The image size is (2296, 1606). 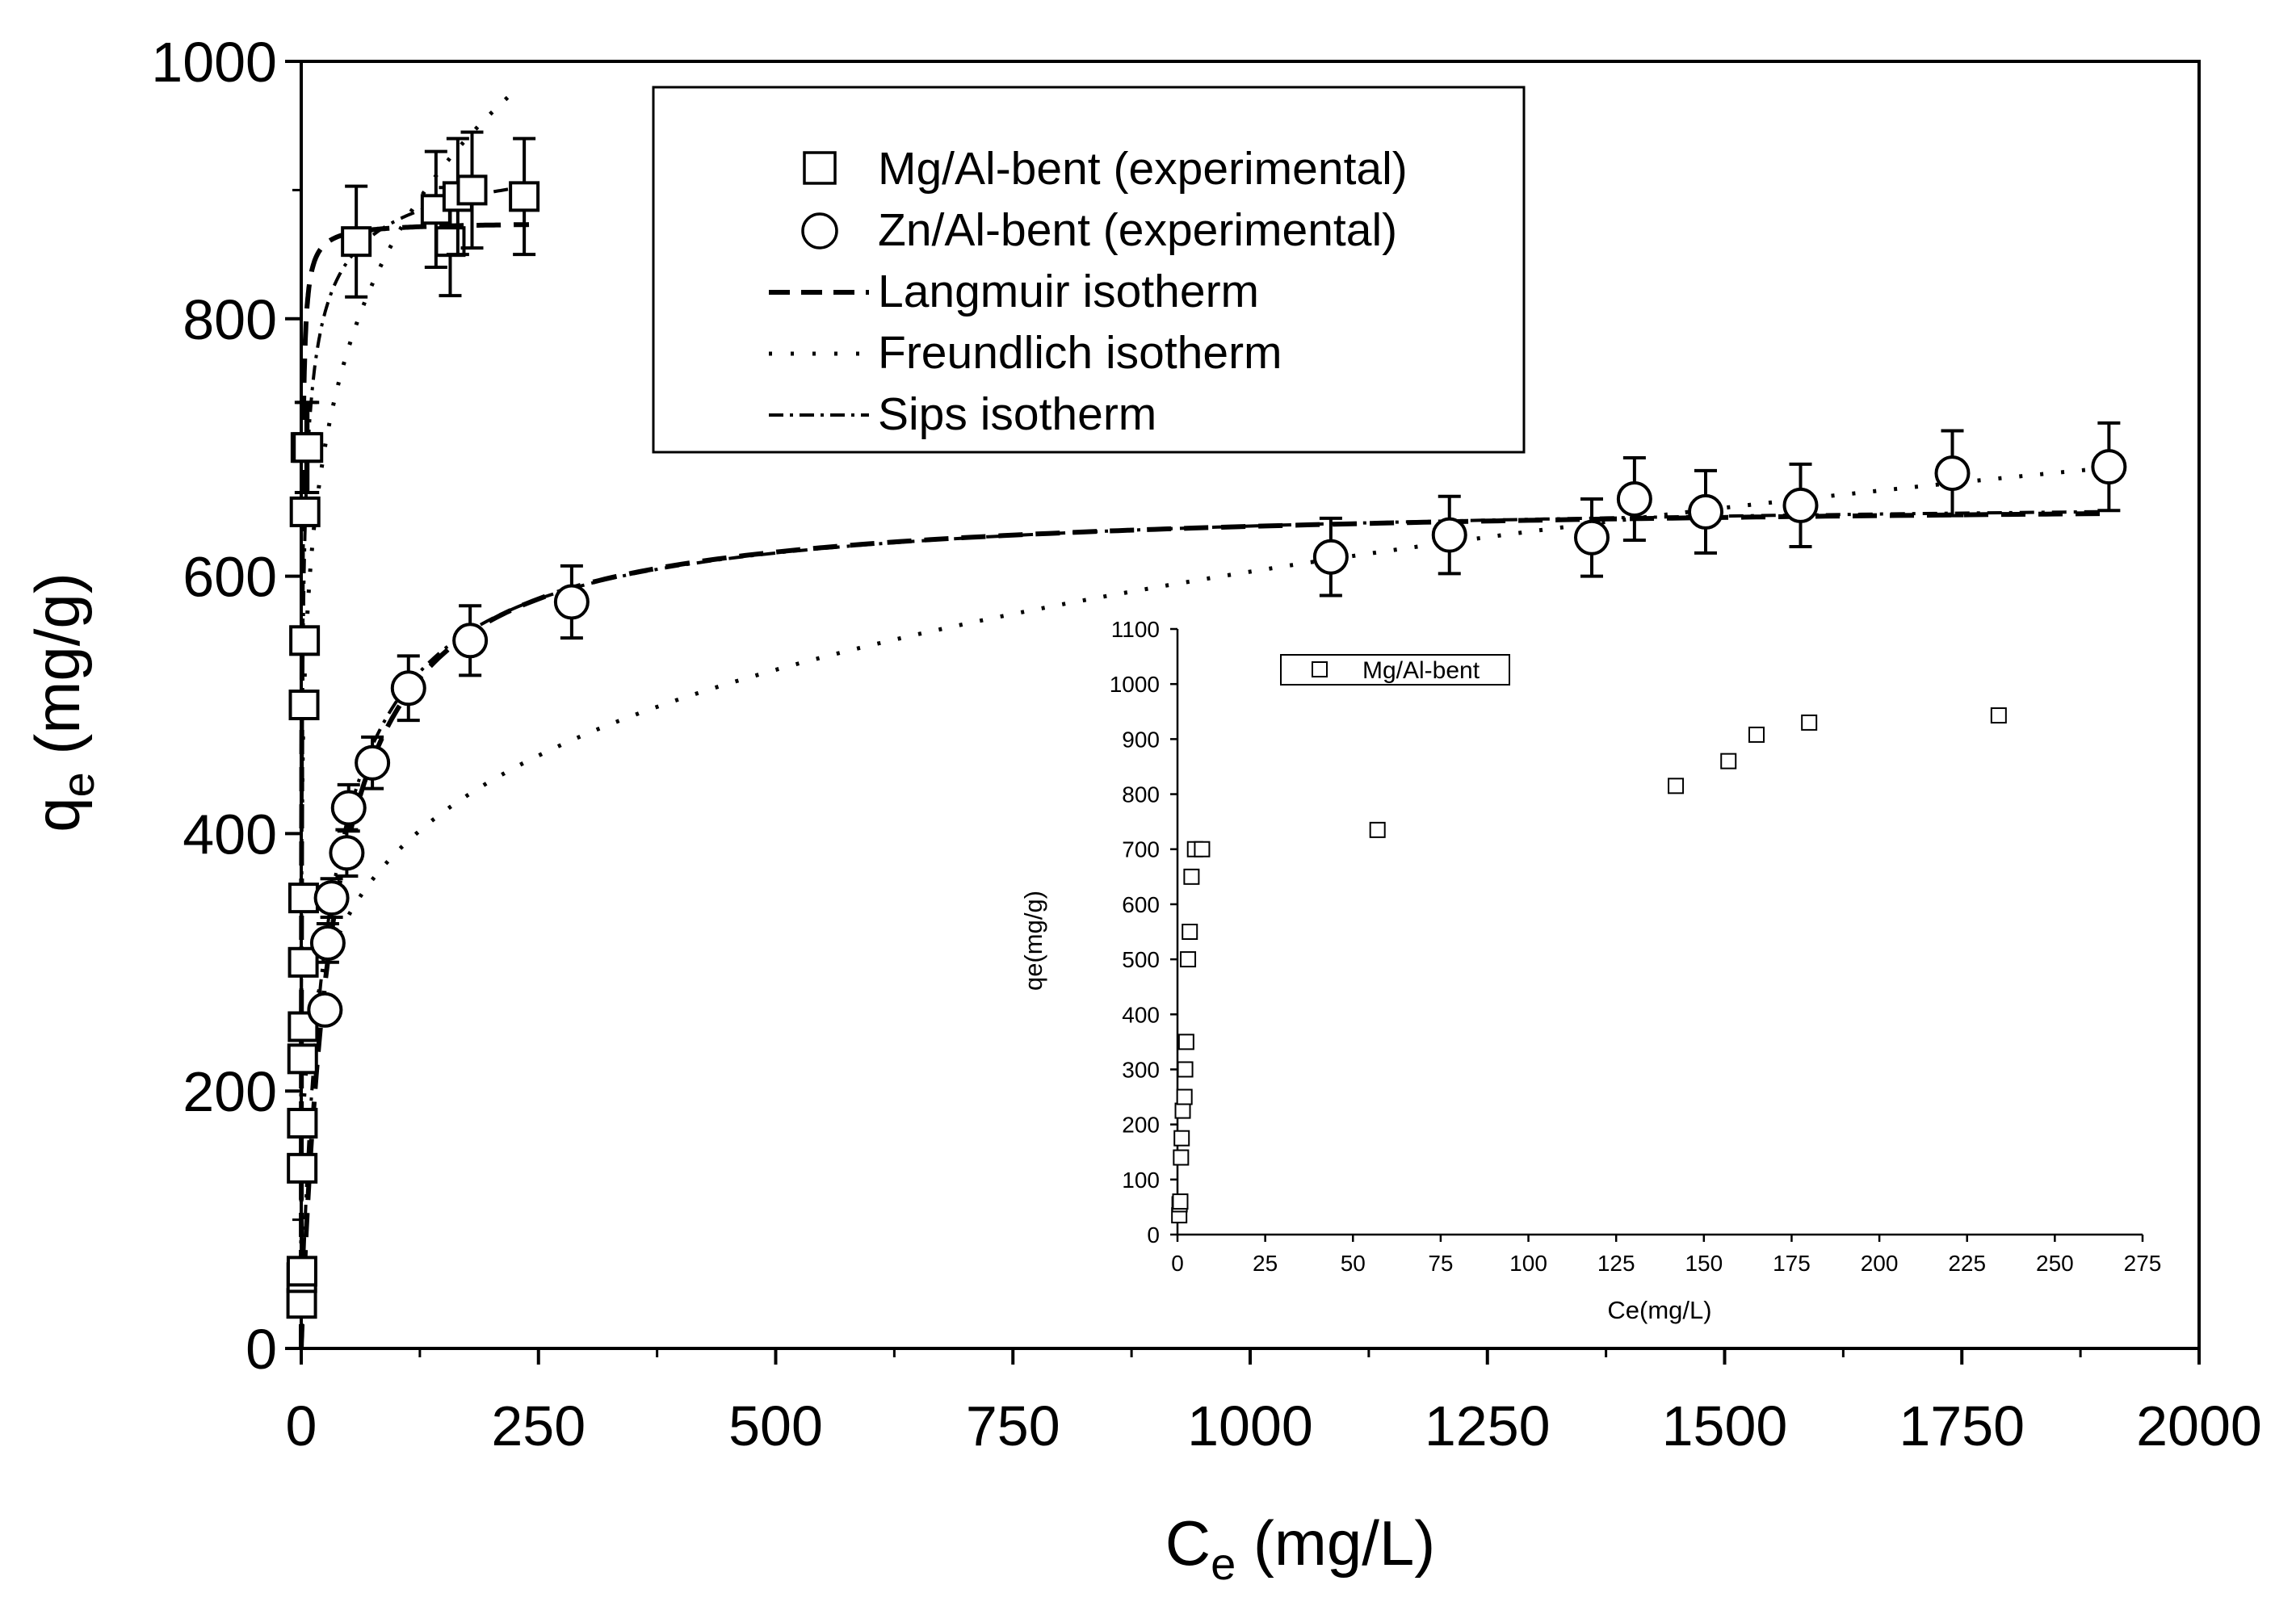 What do you see at coordinates (1141, 1014) in the screenshot?
I see `inset-y-tick-label: 400` at bounding box center [1141, 1014].